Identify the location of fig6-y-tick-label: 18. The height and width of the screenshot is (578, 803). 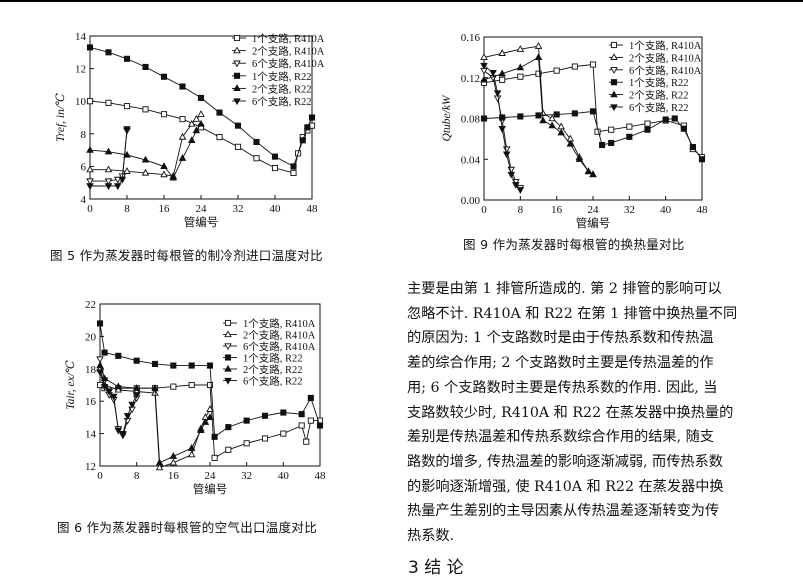
(91, 370).